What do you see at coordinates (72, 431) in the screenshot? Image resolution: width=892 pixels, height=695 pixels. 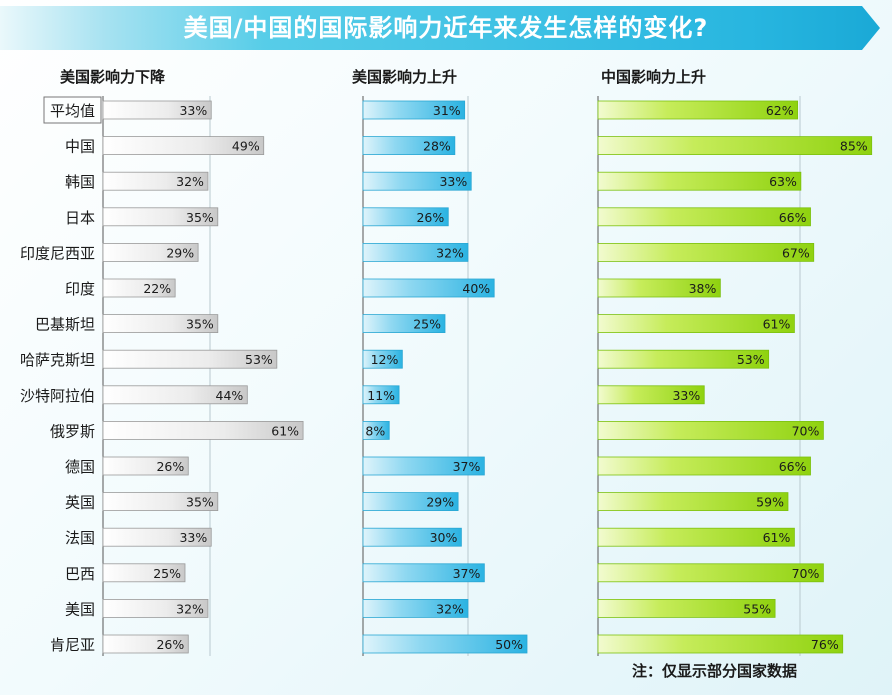 I see `category-label: 俄罗斯` at bounding box center [72, 431].